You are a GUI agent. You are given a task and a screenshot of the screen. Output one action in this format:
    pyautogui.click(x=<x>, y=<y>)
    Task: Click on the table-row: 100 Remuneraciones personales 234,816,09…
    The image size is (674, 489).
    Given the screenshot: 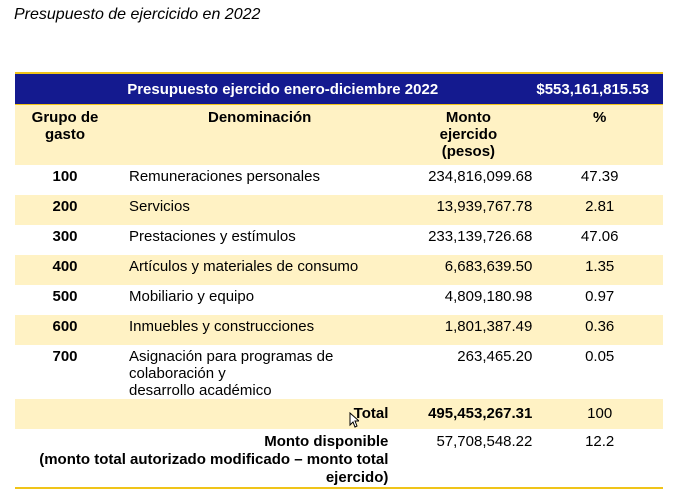 What is the action you would take?
    pyautogui.click(x=339, y=180)
    